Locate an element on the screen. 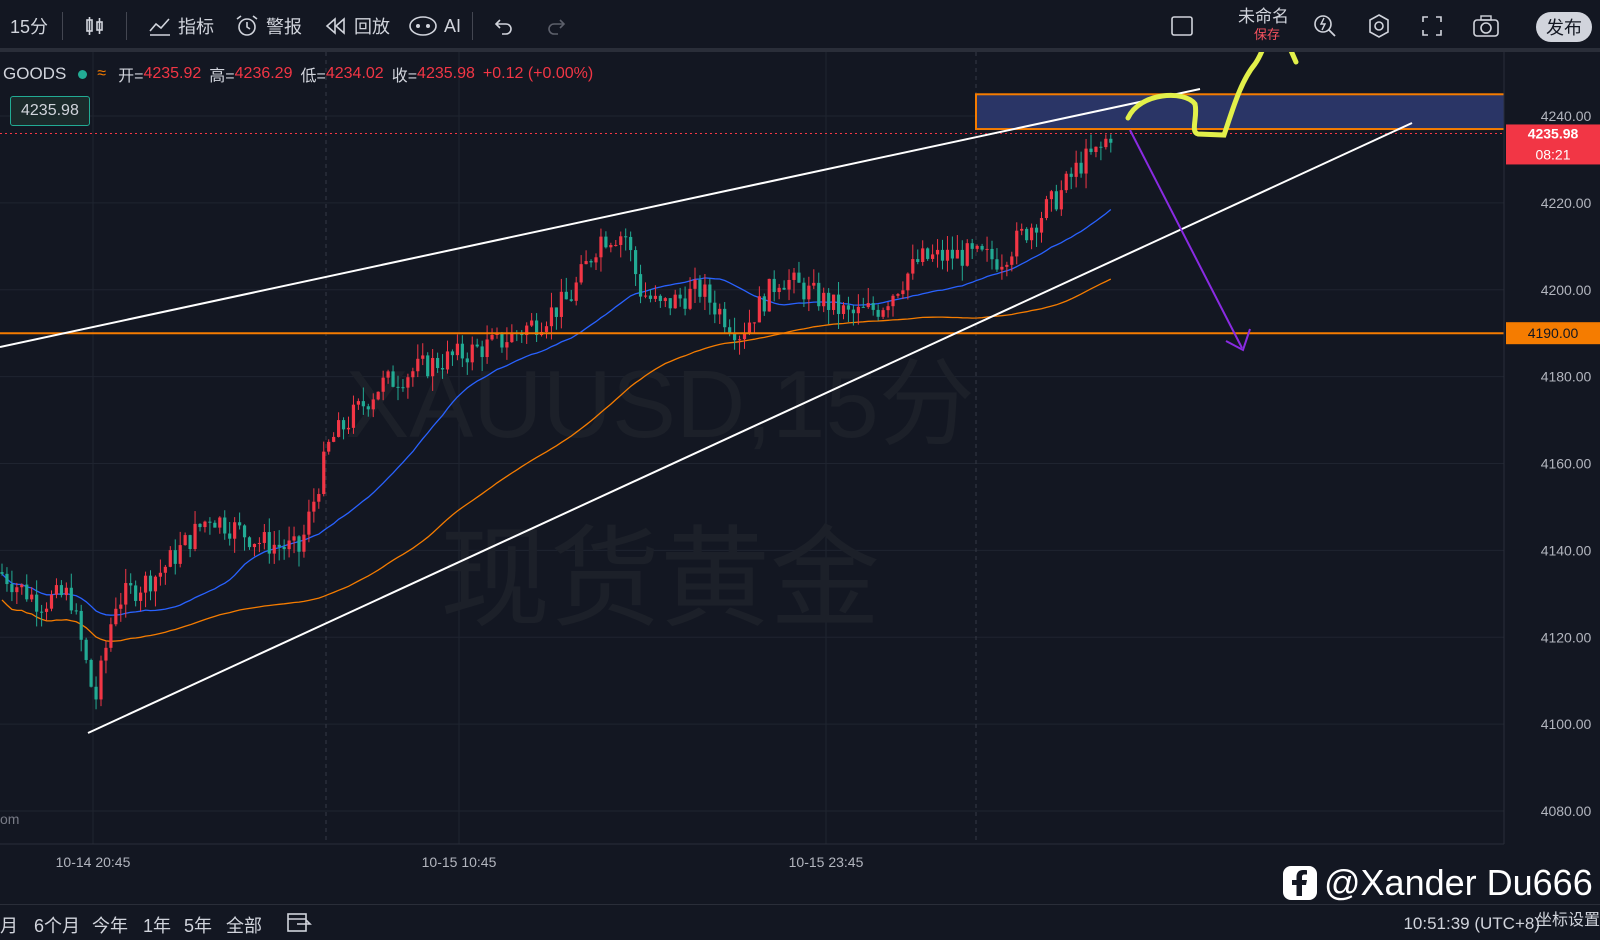 This screenshot has height=940, width=1600. open-value: 4235.92 is located at coordinates (172, 73).